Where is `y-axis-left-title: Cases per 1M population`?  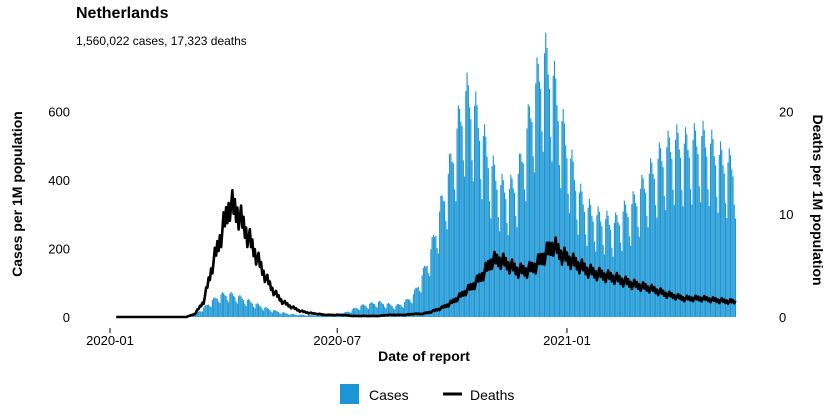
y-axis-left-title: Cases per 1M population is located at coordinates (17, 194).